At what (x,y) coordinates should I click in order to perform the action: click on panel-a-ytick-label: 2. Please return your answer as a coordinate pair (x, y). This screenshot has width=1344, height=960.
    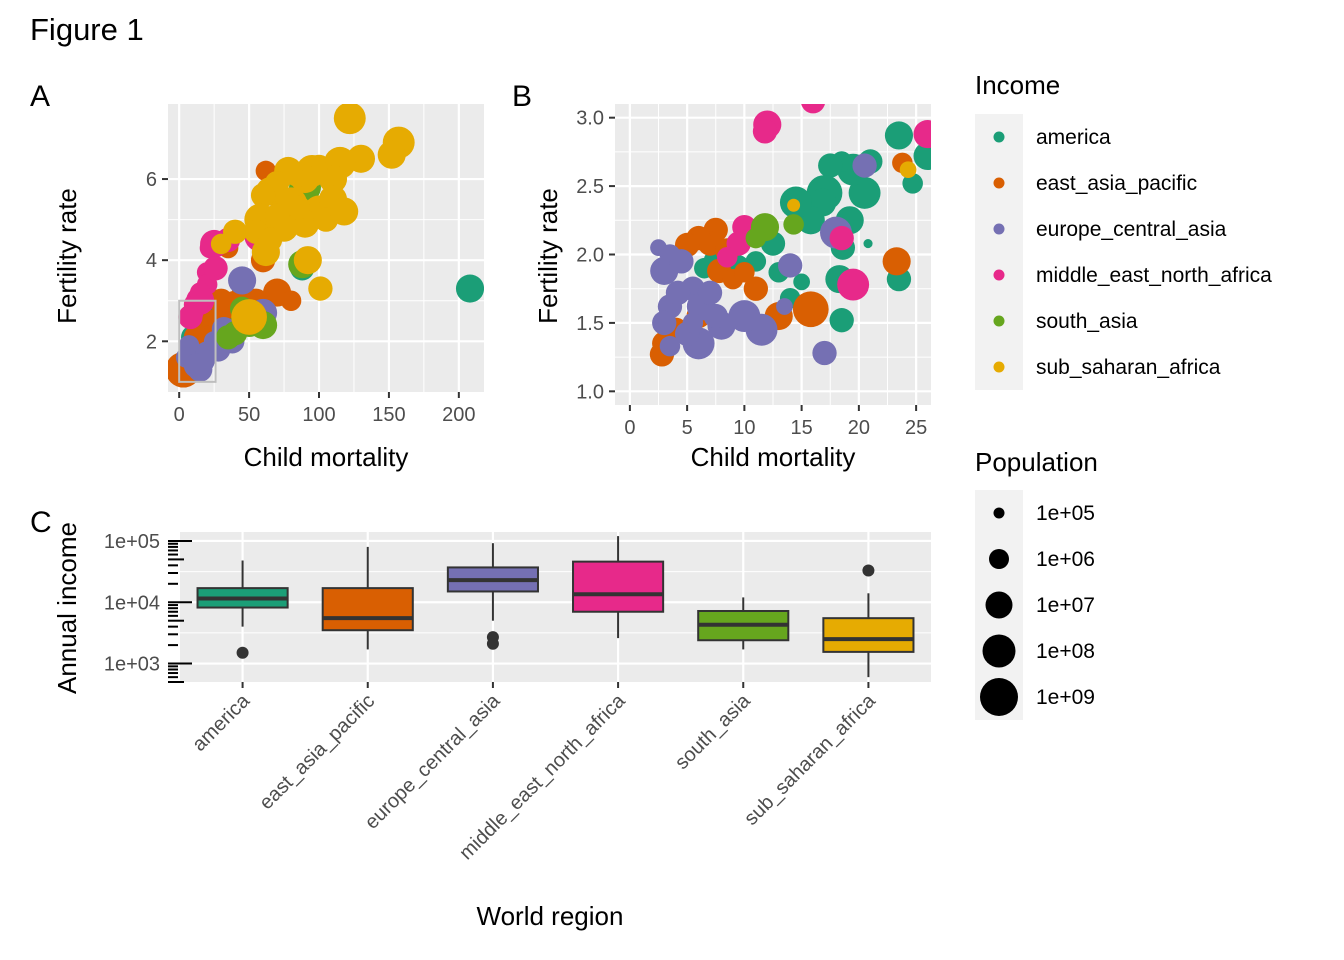
    Looking at the image, I should click on (151, 342).